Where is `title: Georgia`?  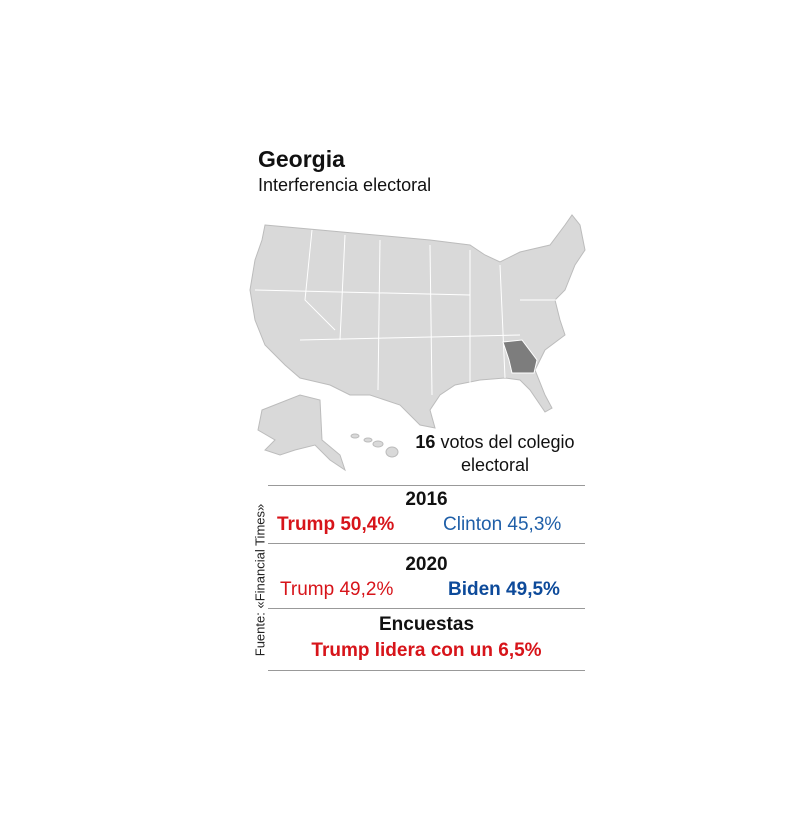
title: Georgia is located at coordinates (301, 159).